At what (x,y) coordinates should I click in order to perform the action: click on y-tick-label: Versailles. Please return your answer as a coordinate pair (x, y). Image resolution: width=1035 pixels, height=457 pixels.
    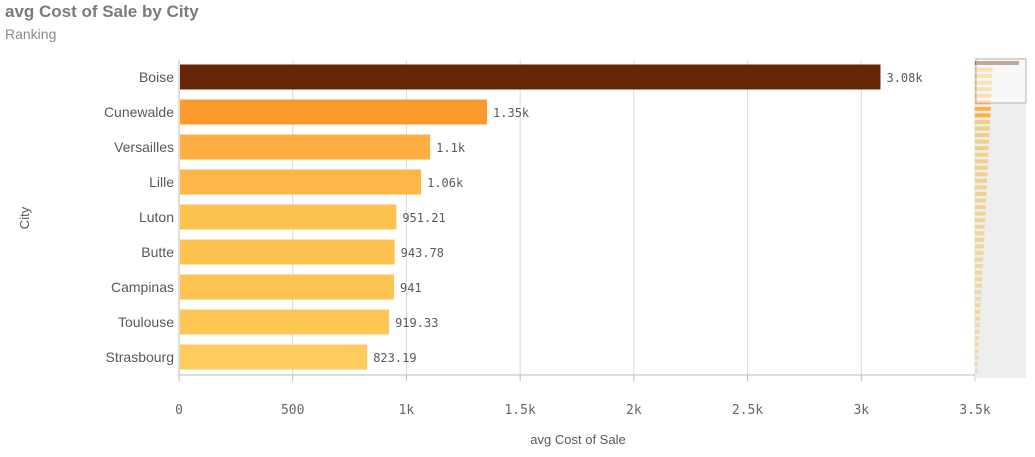
    Looking at the image, I should click on (144, 147).